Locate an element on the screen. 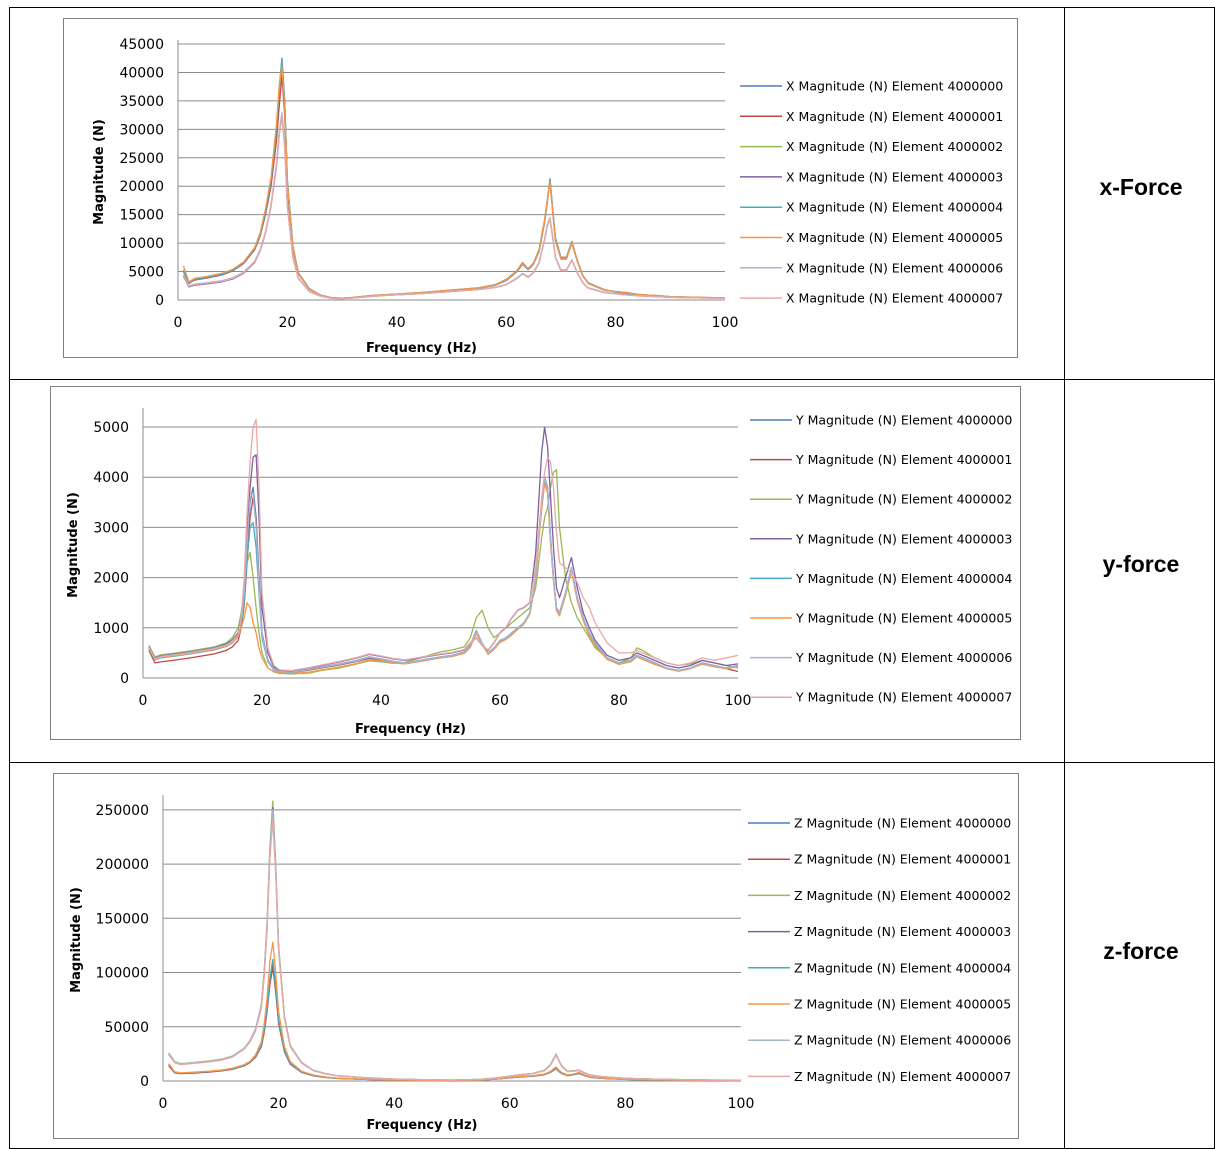 Image resolution: width=1215 pixels, height=1149 pixels. y-legend-entry-6: Y Magnitude (N) Element 4000006 is located at coordinates (903, 657).